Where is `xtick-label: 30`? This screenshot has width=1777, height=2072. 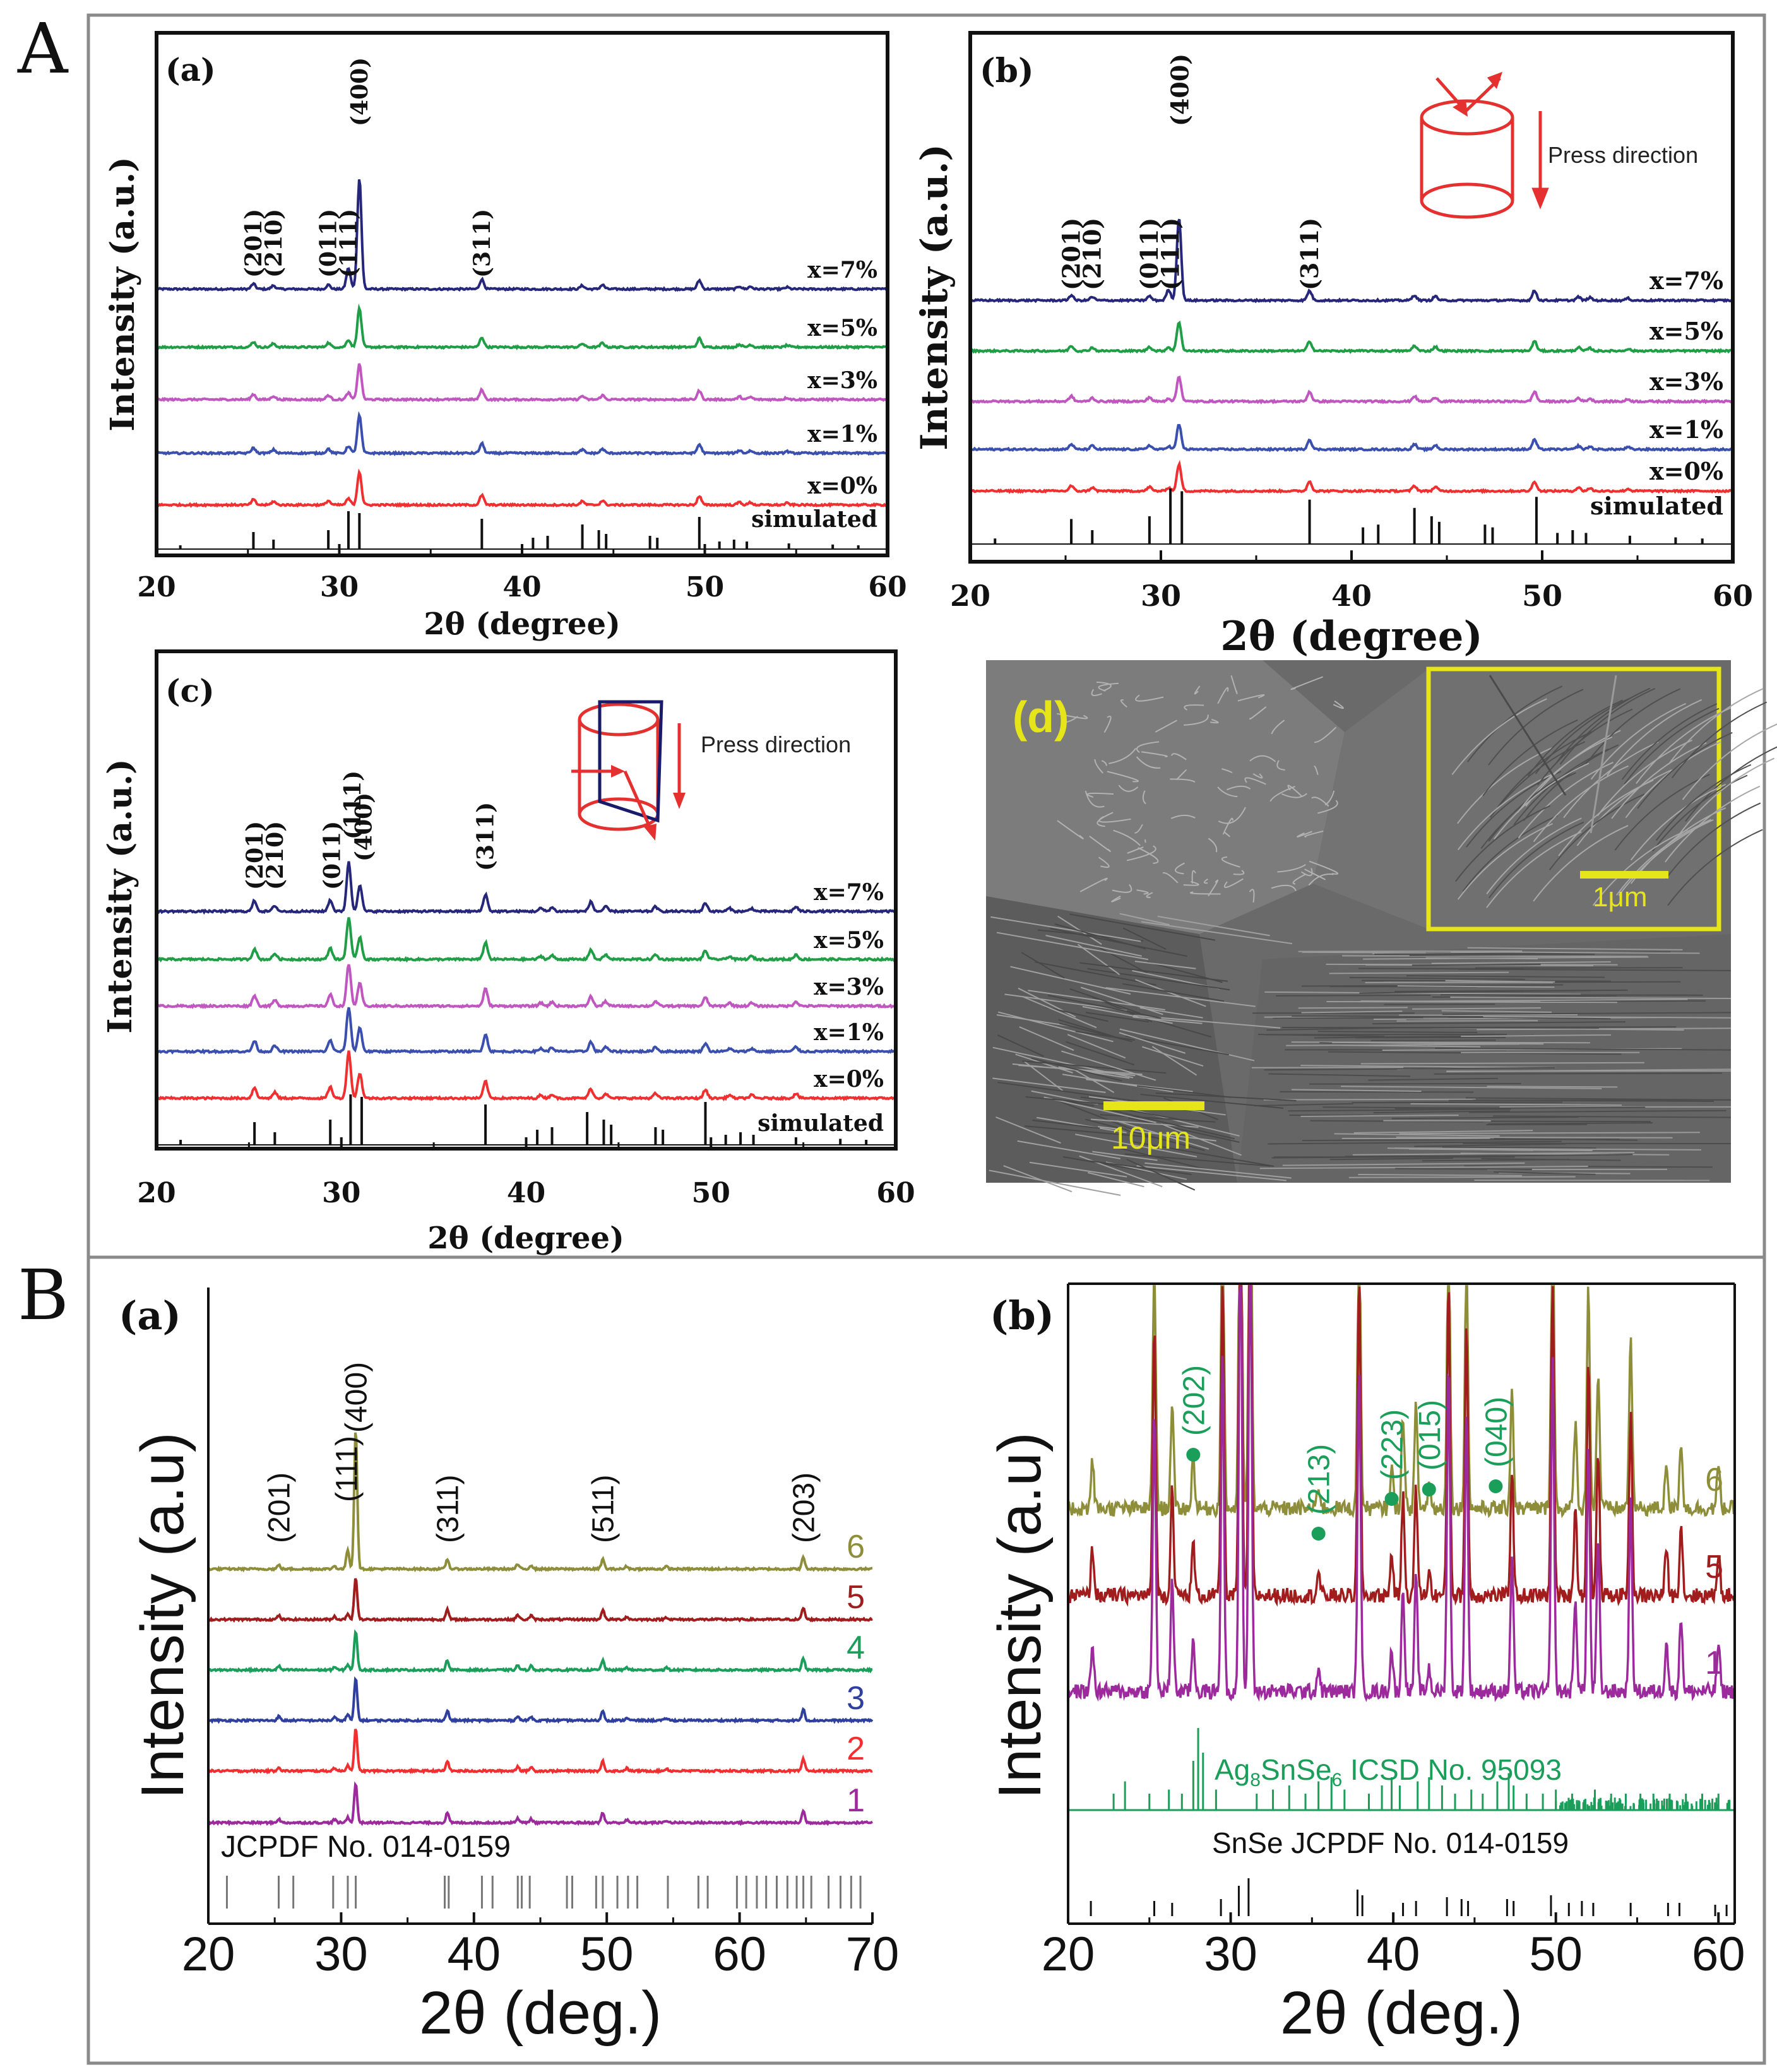 xtick-label: 30 is located at coordinates (1161, 596).